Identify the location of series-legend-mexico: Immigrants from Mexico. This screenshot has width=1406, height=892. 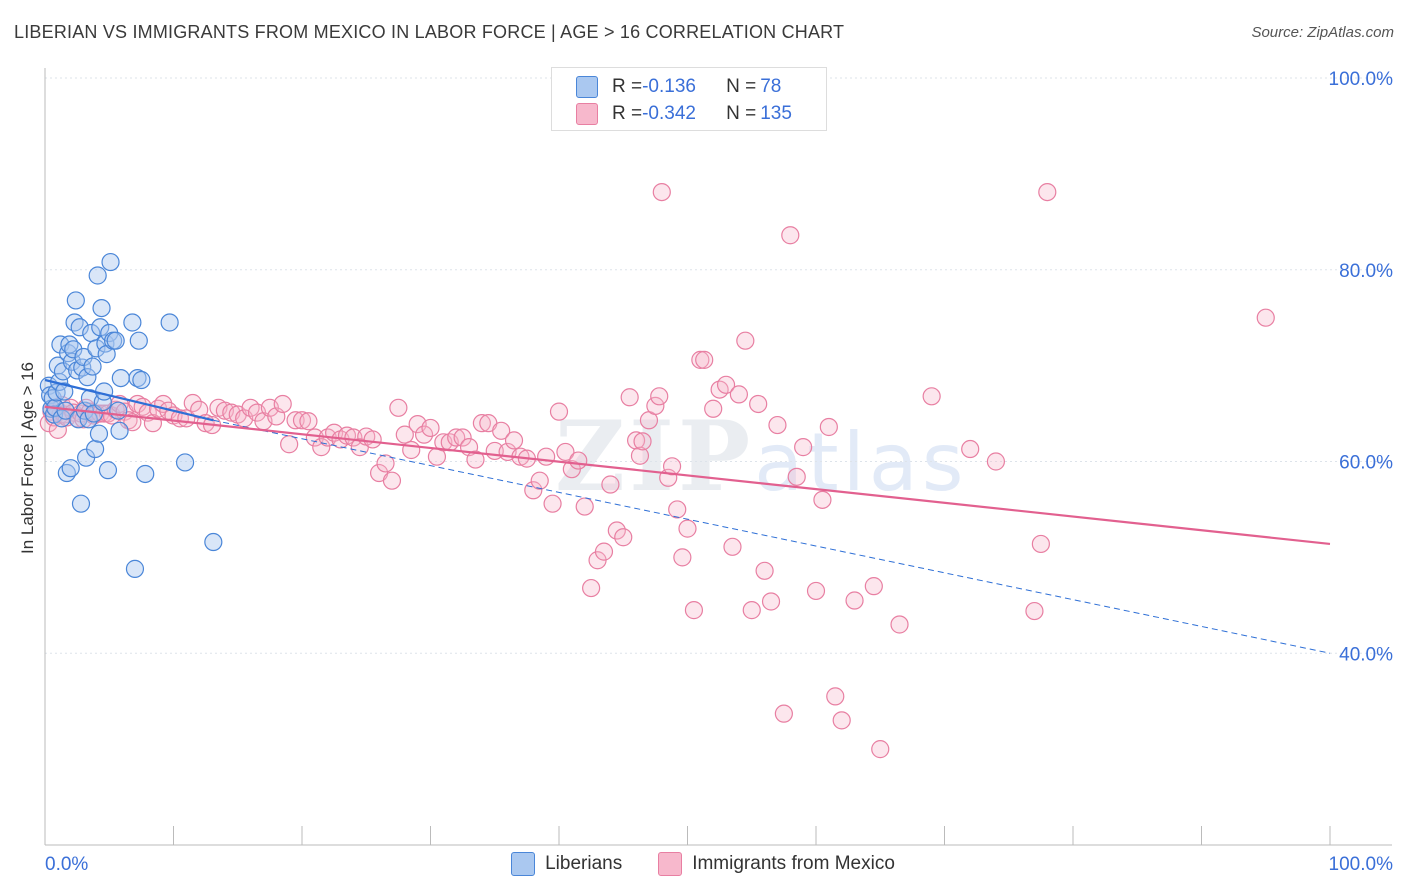
(776, 864).